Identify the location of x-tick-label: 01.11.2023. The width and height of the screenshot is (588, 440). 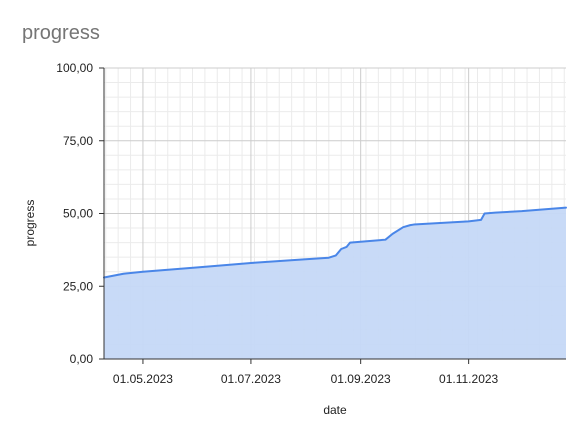
(468, 379).